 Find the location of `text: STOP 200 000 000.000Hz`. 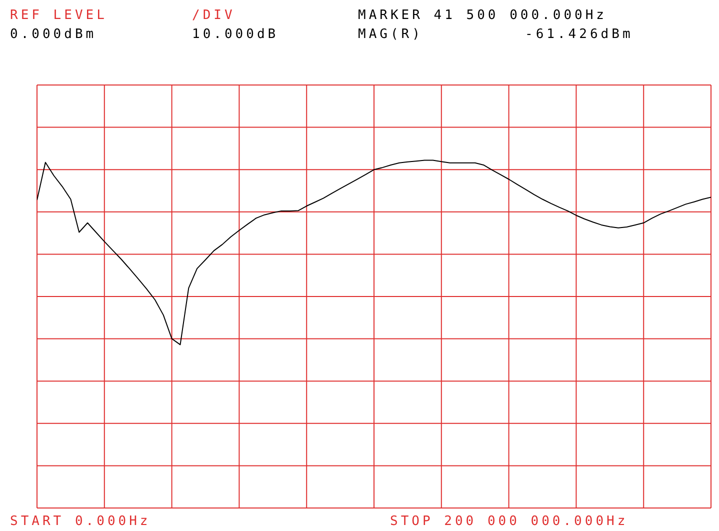

text: STOP 200 000 000.000Hz is located at coordinates (509, 521).